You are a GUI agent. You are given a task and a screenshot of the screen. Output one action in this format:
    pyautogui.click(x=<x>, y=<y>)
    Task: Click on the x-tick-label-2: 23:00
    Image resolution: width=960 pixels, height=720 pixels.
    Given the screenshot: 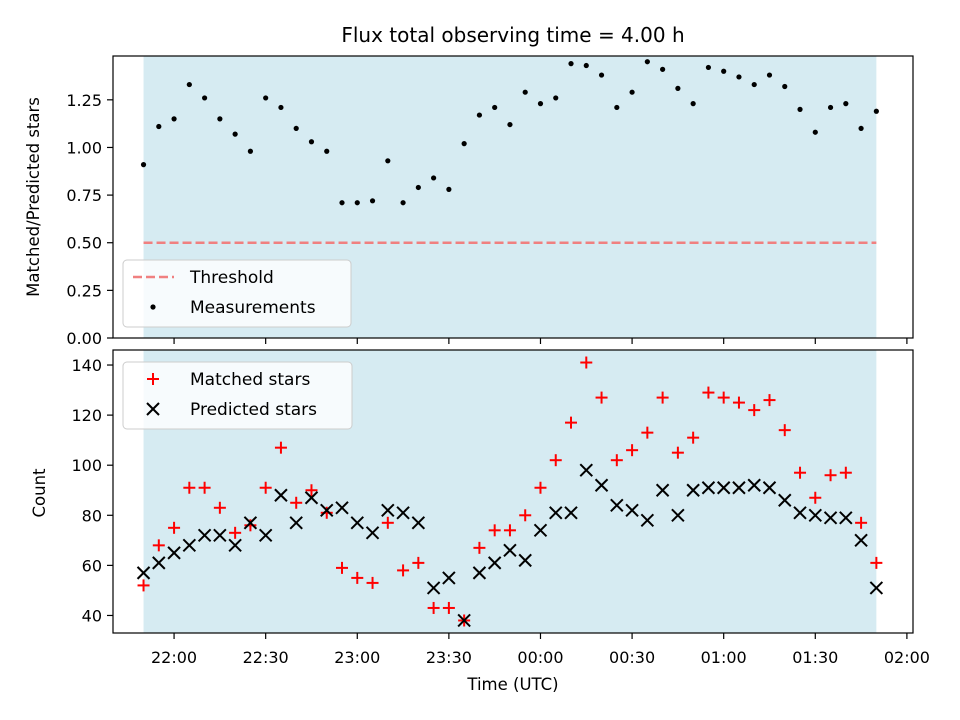 What is the action you would take?
    pyautogui.click(x=357, y=657)
    